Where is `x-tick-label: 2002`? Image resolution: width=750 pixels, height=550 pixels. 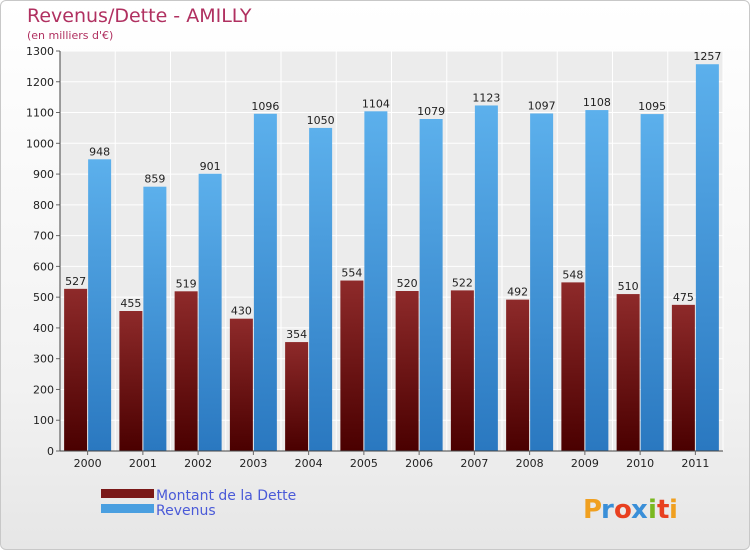 x-tick-label: 2002 is located at coordinates (198, 463).